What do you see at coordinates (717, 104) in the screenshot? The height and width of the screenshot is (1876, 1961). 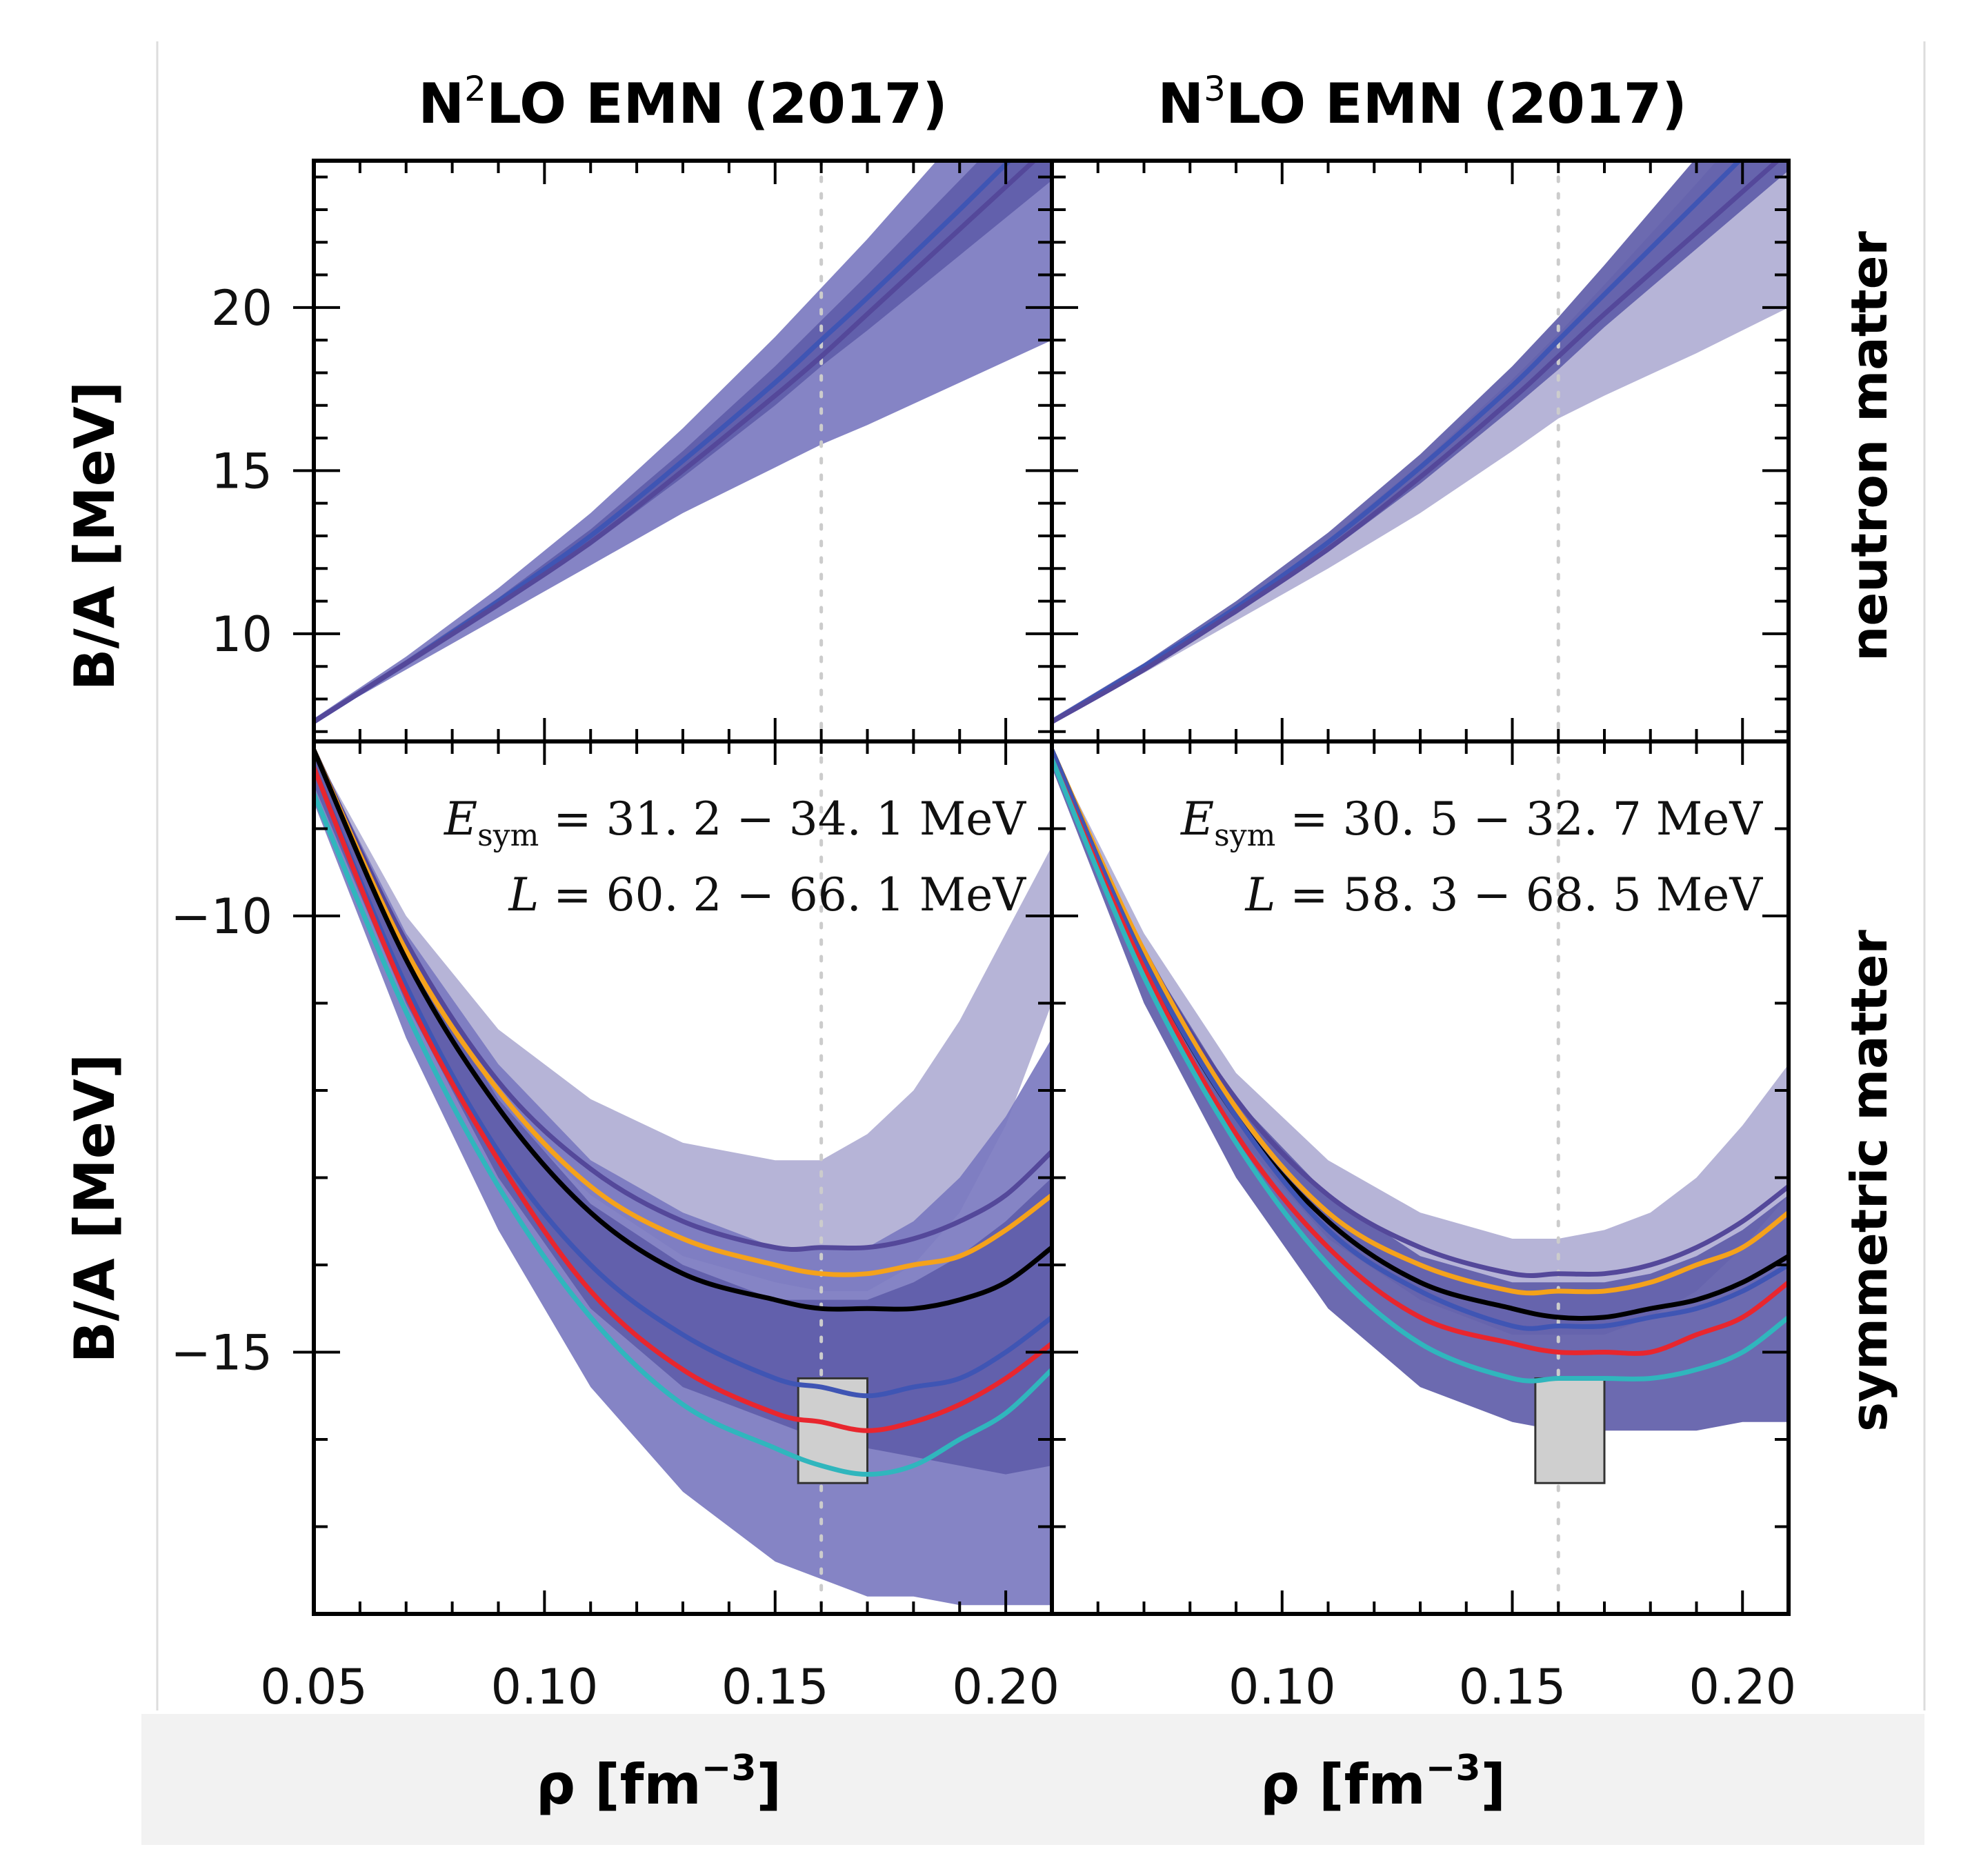 I see `title-n2lo-post: LO EMN (2017)` at bounding box center [717, 104].